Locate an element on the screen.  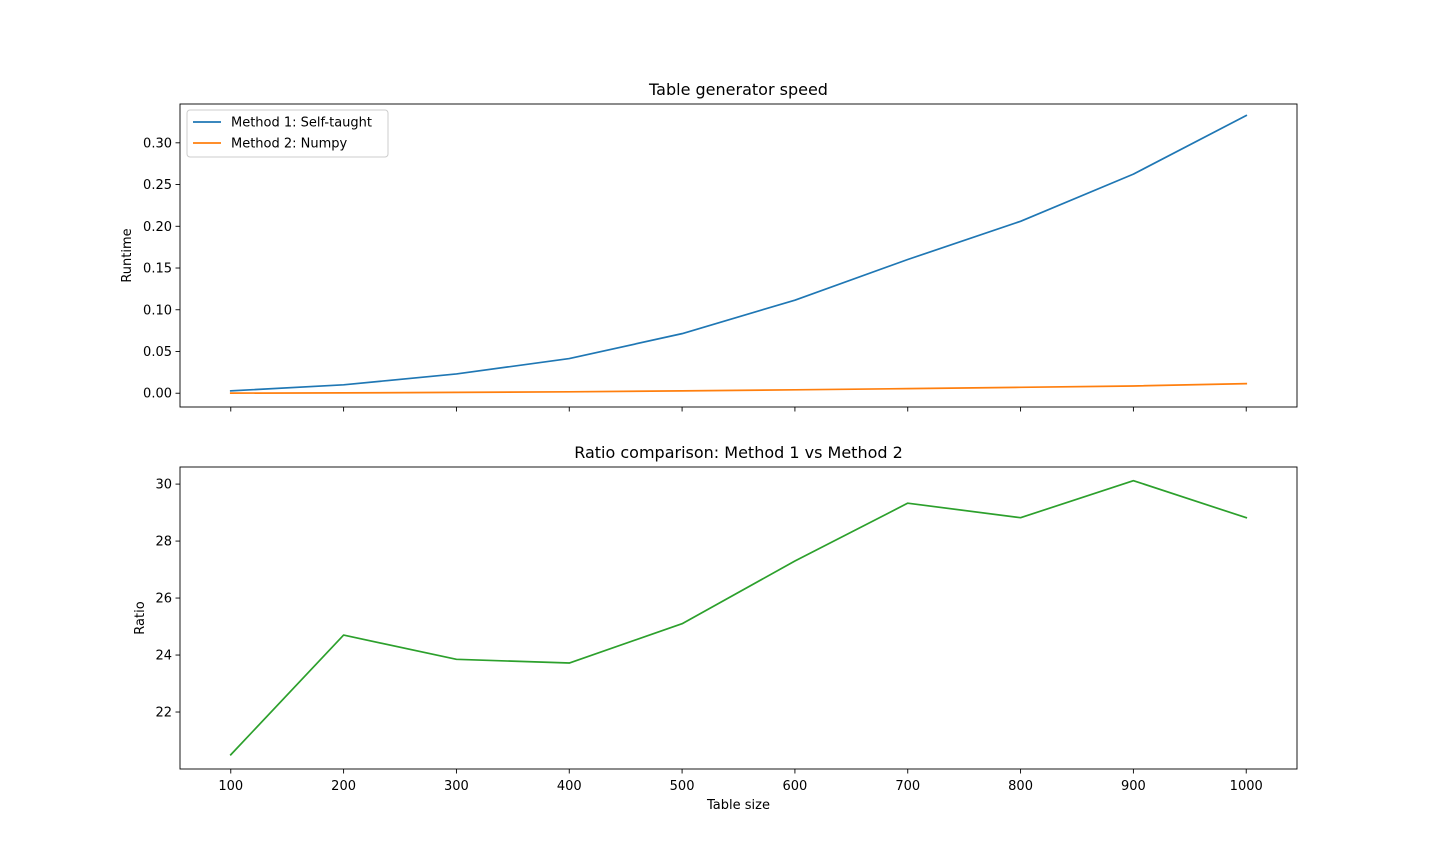
x-tick-label: 800 is located at coordinates (1020, 786).